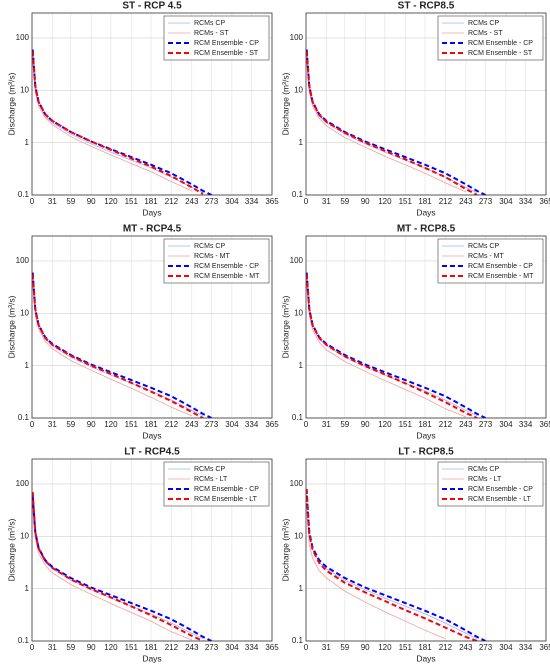 The height and width of the screenshot is (668, 550). Describe the element at coordinates (226, 53) in the screenshot. I see `legend-label: RCM Ensemble - ST` at that location.